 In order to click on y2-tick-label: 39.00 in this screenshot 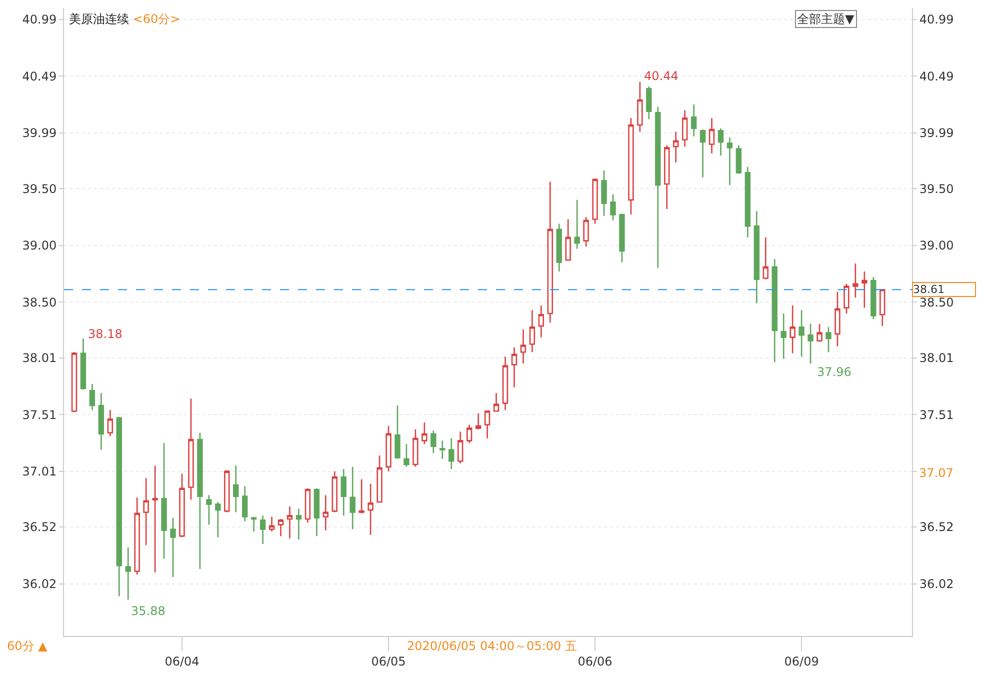, I will do `click(936, 245)`.